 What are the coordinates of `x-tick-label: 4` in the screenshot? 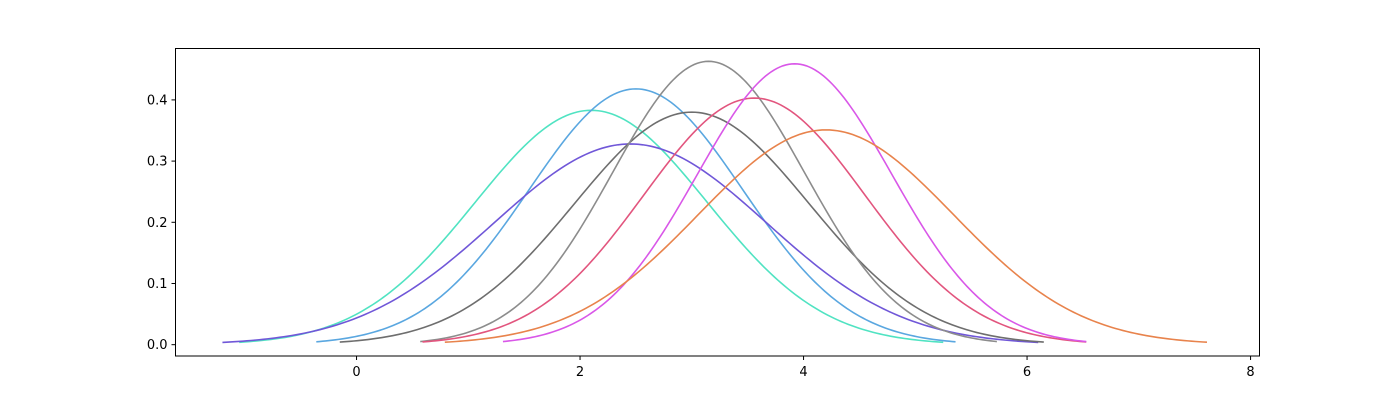 It's located at (803, 372).